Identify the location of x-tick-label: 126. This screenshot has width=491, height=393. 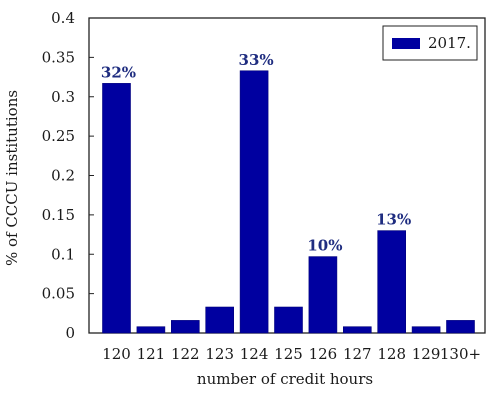
(323, 354).